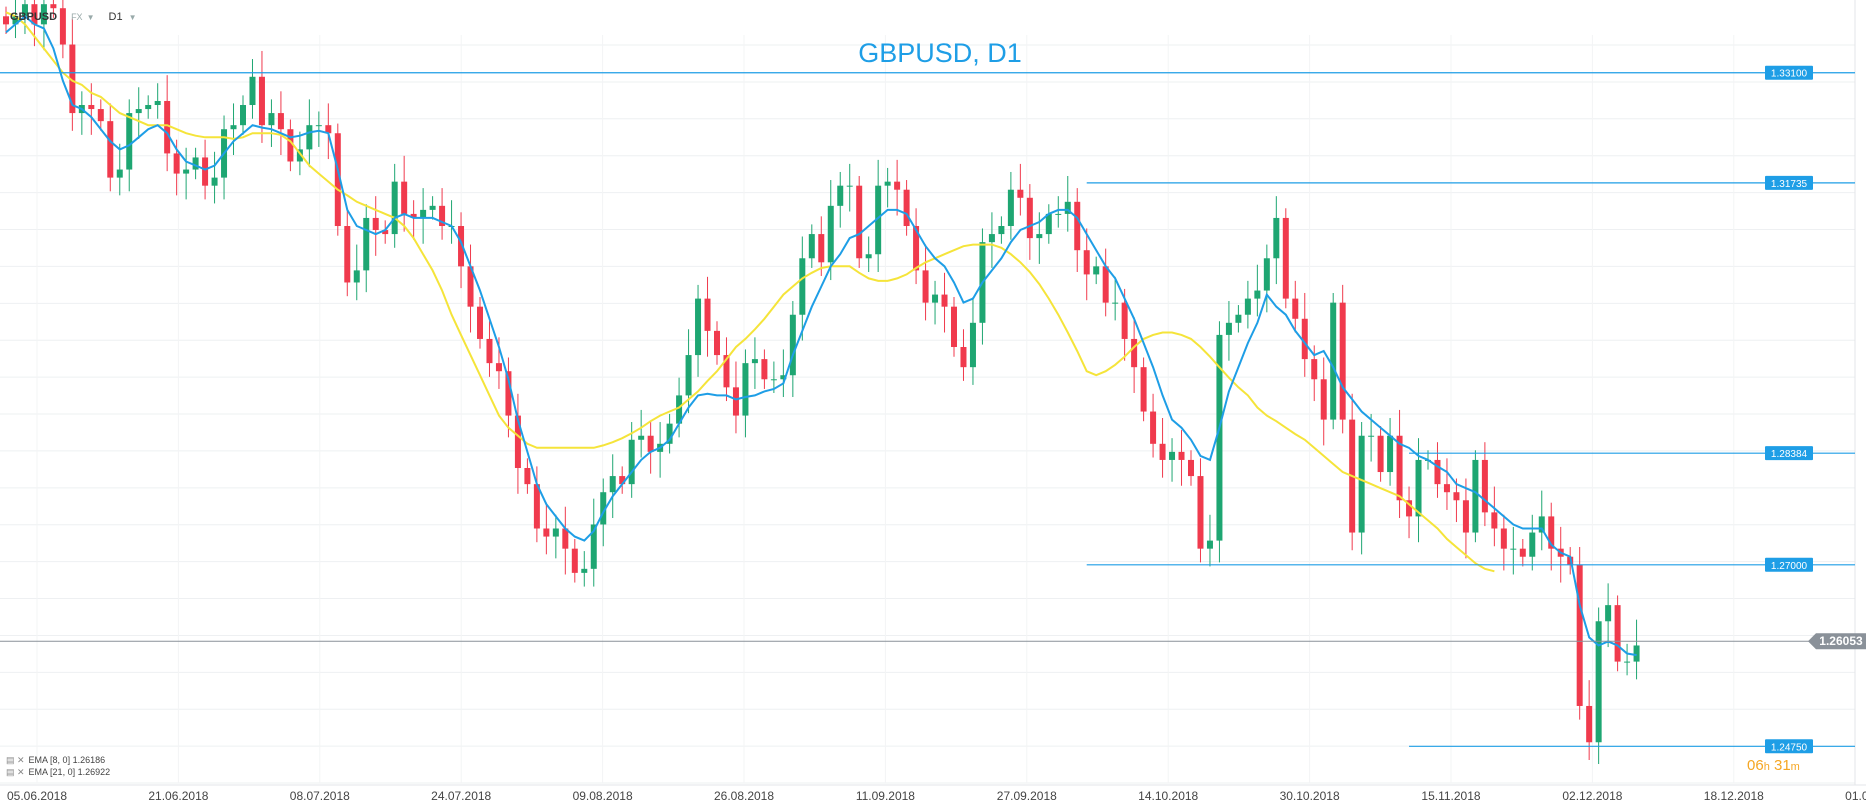 The width and height of the screenshot is (1866, 806). Describe the element at coordinates (603, 796) in the screenshot. I see `x-tick-label: 09.08.2018` at that location.